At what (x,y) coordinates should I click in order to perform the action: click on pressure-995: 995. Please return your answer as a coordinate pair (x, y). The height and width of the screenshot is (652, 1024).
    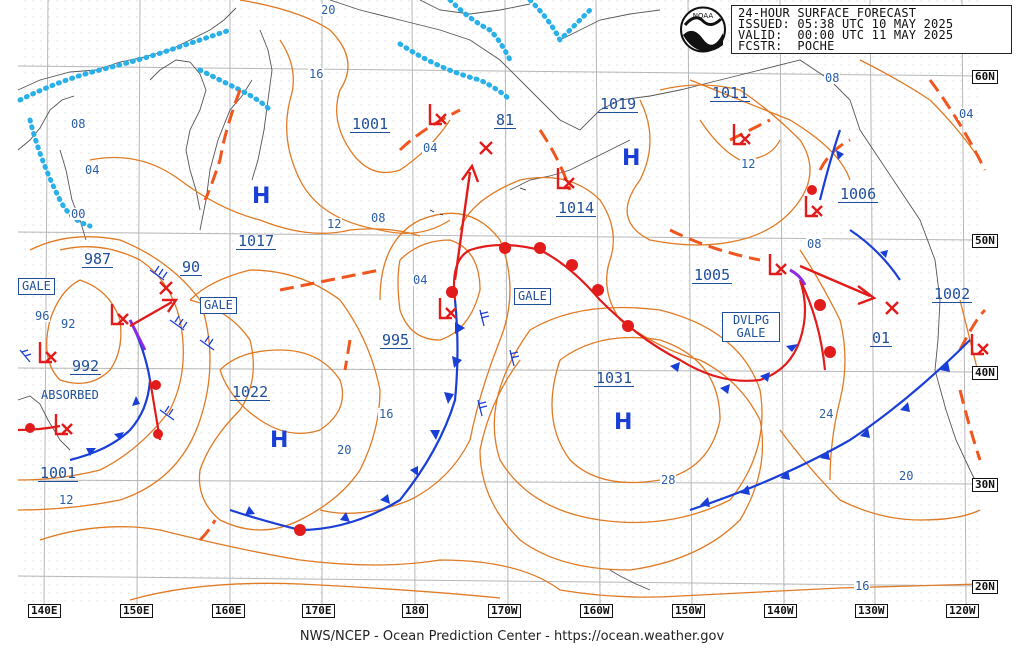
    Looking at the image, I should click on (396, 340).